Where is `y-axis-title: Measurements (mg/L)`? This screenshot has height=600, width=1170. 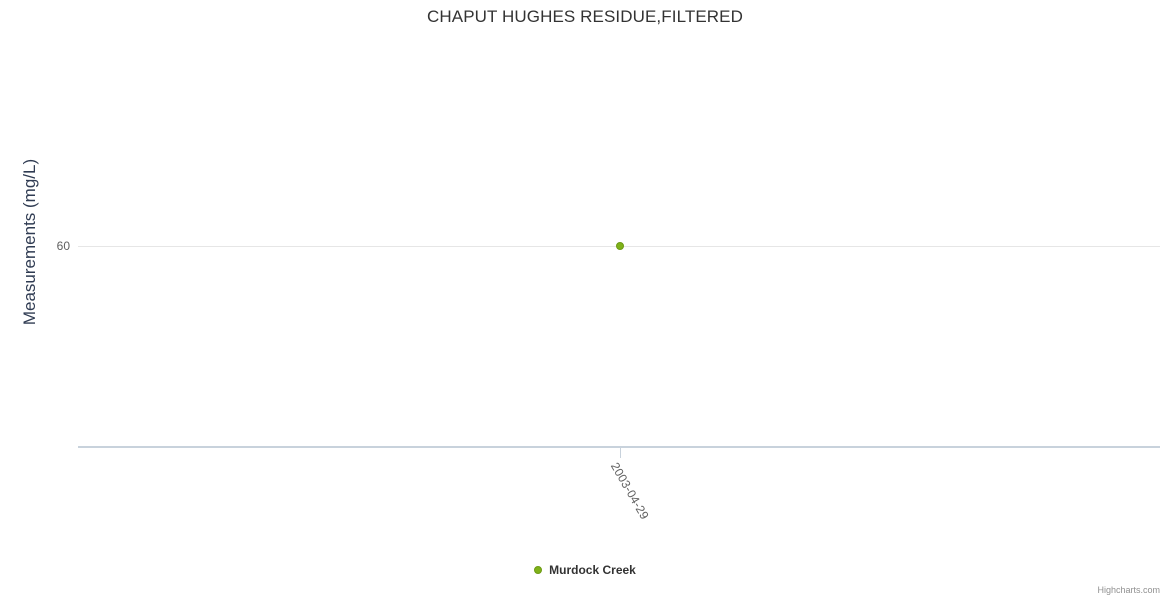
y-axis-title: Measurements (mg/L) is located at coordinates (29, 242).